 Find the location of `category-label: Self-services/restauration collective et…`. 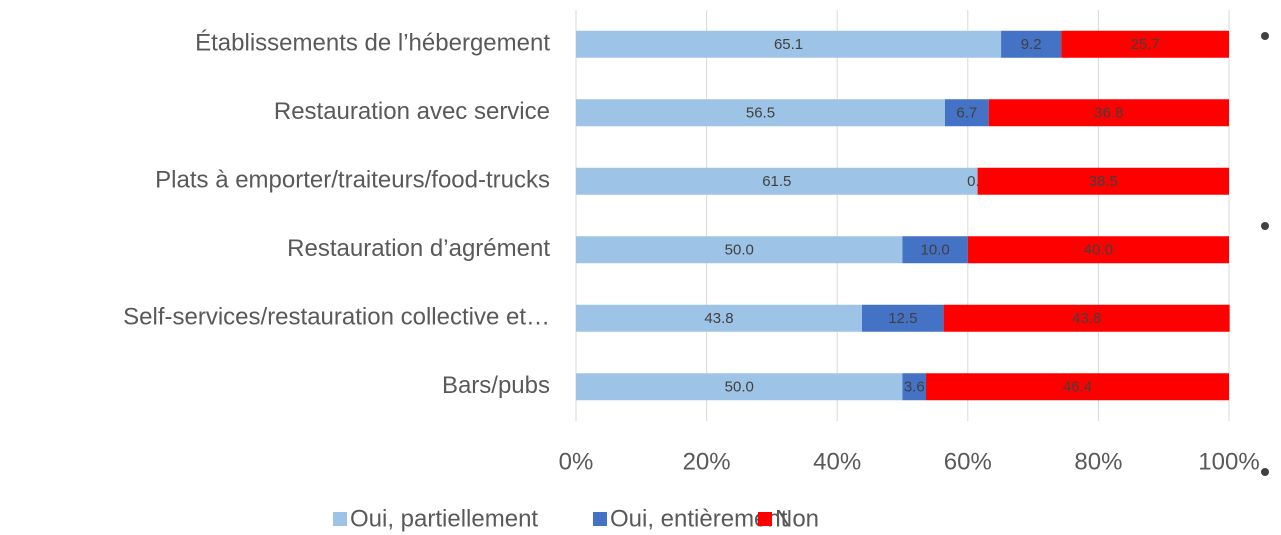

category-label: Self-services/restauration collective et… is located at coordinates (336, 317).